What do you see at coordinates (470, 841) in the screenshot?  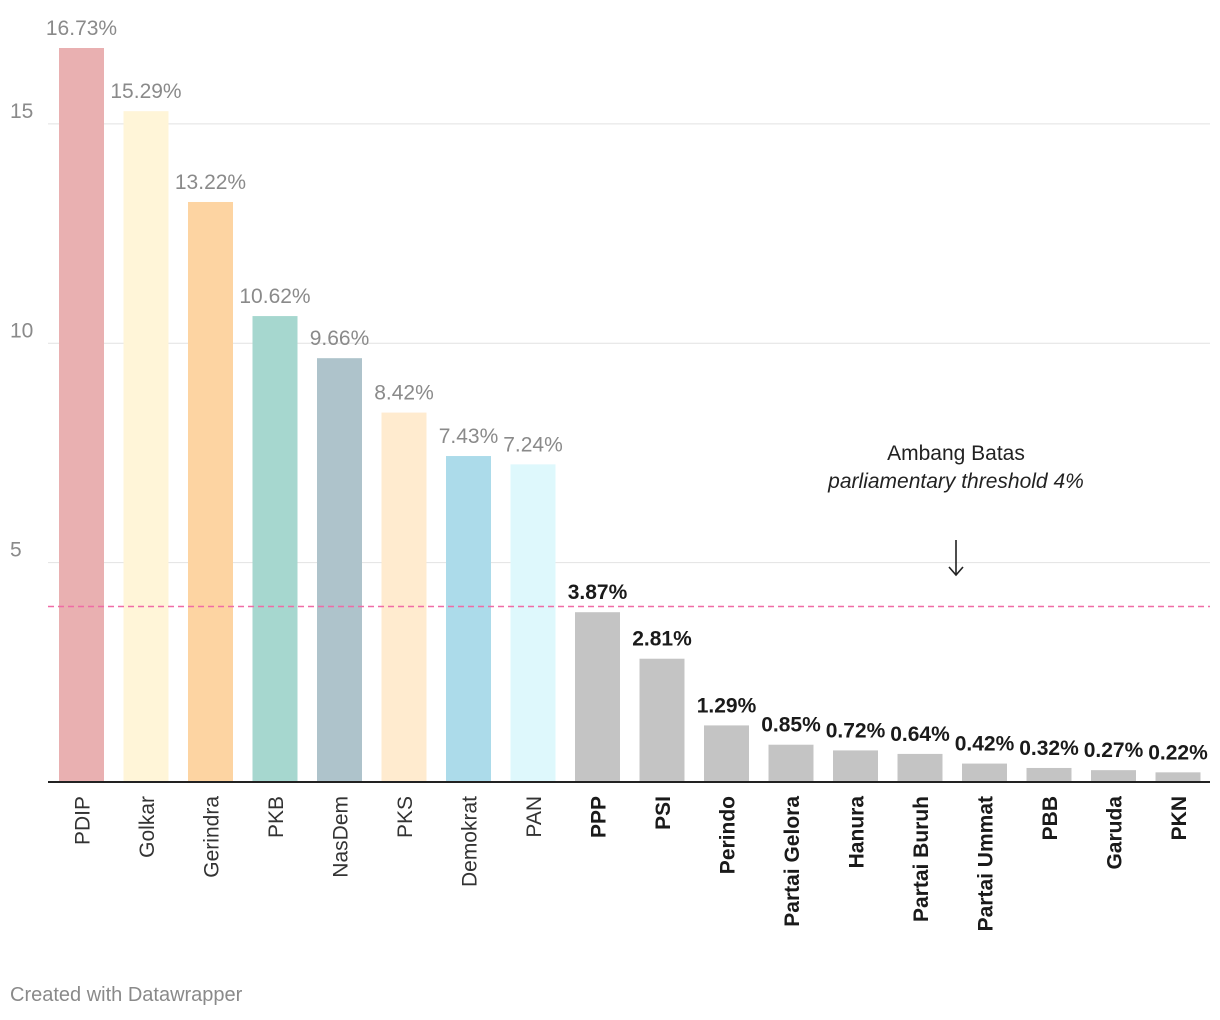 I see `category-label: Demokrat` at bounding box center [470, 841].